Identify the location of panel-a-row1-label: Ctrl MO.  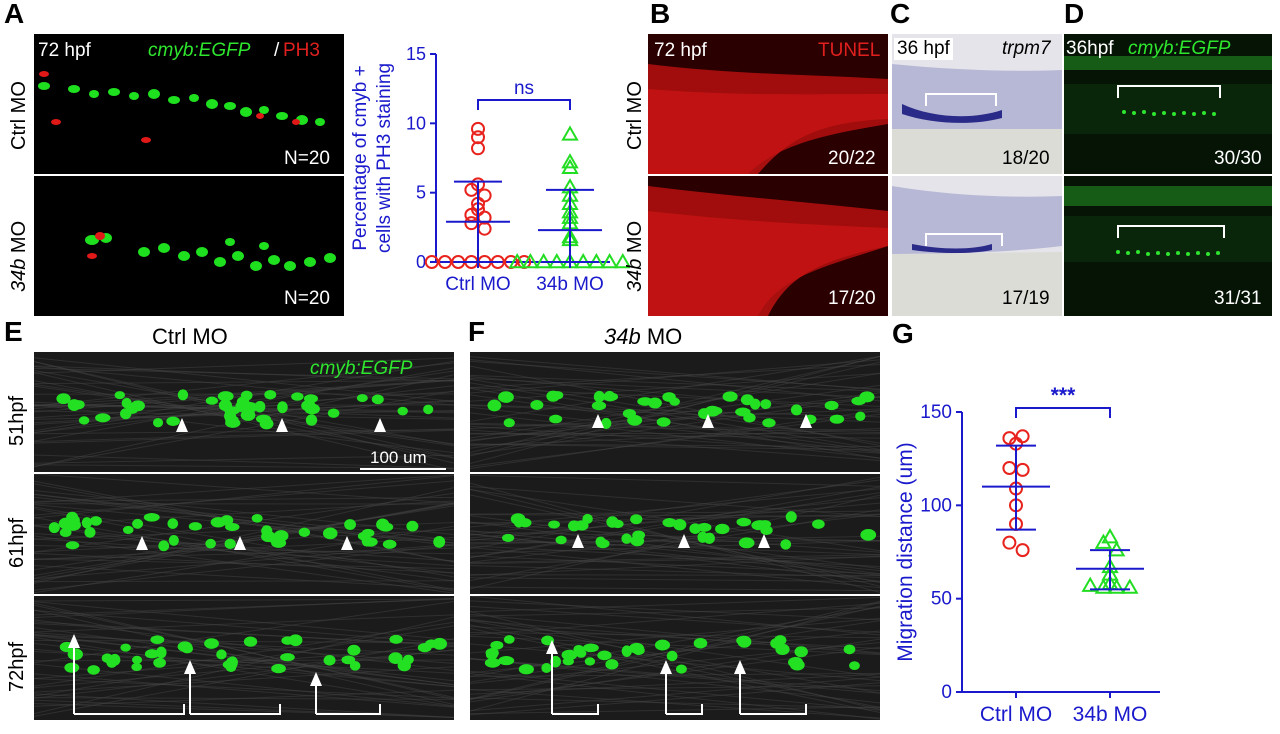
(19, 115).